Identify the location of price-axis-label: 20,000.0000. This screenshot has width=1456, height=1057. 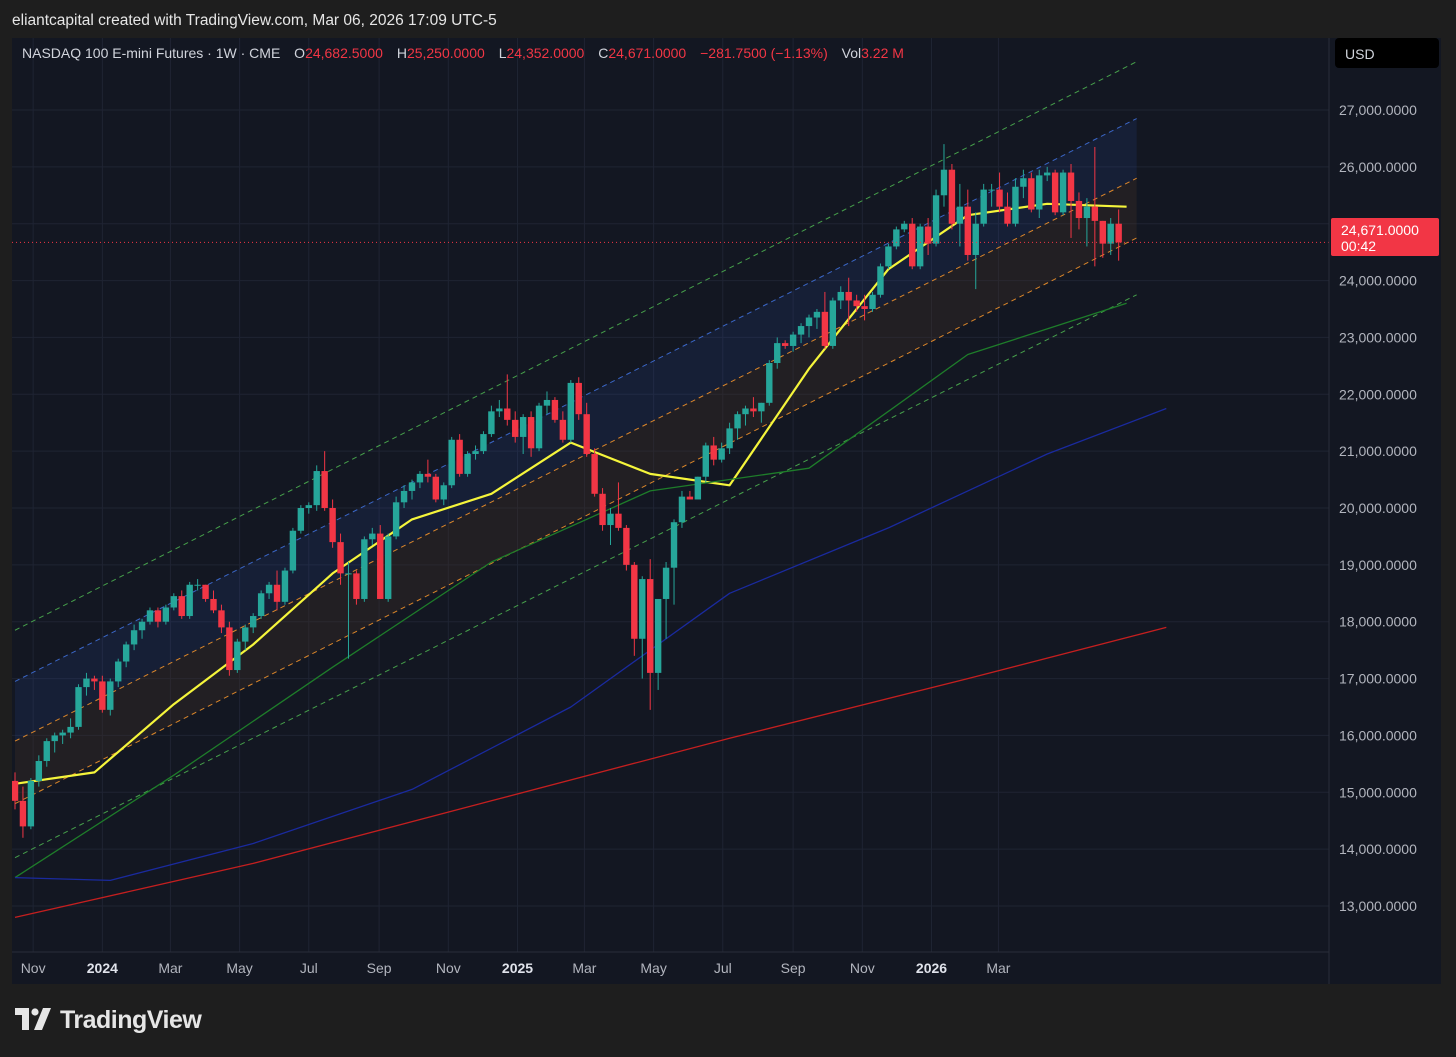
(1378, 508).